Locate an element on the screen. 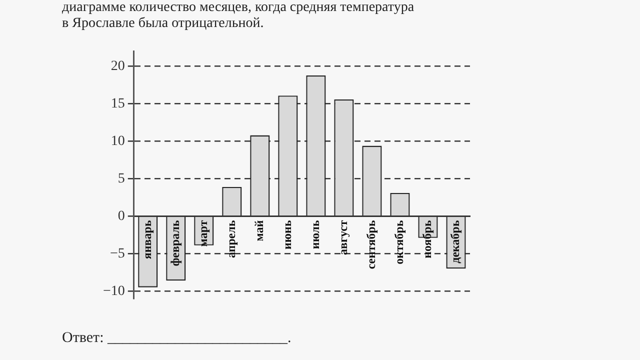 This screenshot has height=360, width=640. y-tick-label: 10 is located at coordinates (117, 141).